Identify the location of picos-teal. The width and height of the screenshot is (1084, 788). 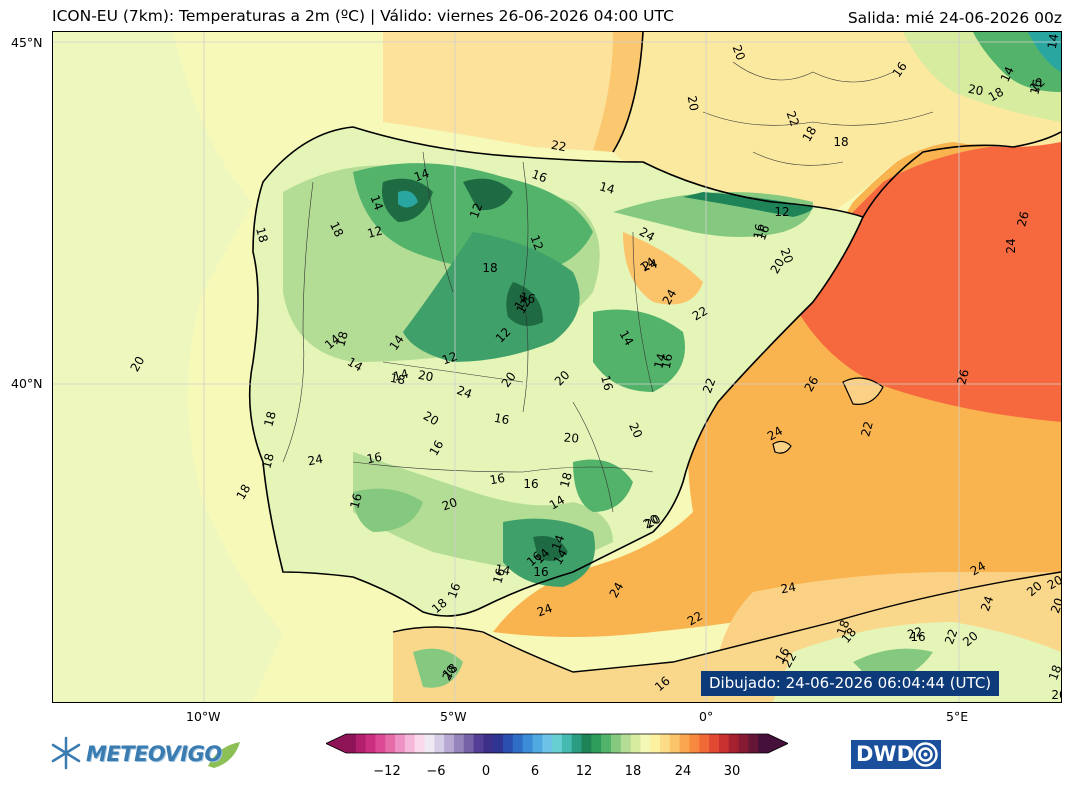
(408, 199).